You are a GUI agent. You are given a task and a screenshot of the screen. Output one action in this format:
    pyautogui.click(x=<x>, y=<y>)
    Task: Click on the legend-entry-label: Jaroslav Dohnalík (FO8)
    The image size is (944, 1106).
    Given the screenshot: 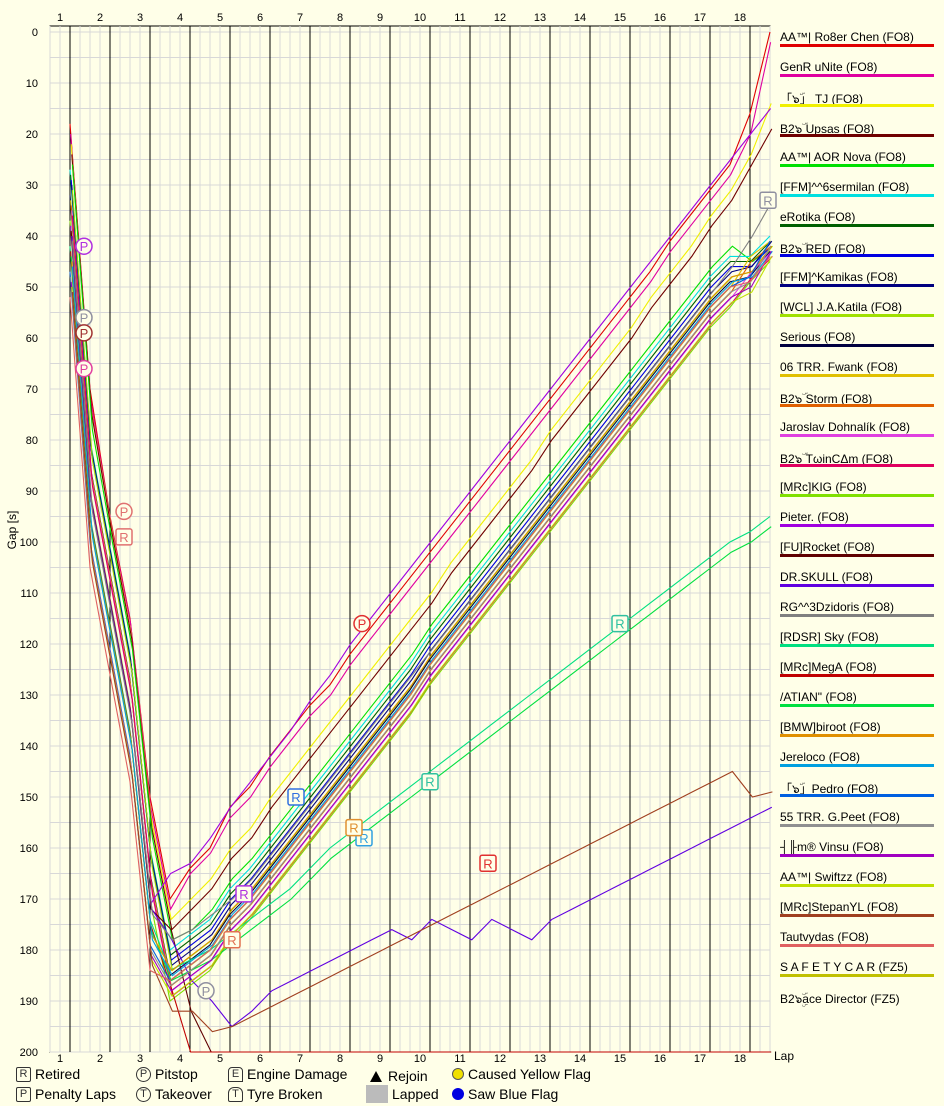 What is the action you would take?
    pyautogui.click(x=845, y=427)
    